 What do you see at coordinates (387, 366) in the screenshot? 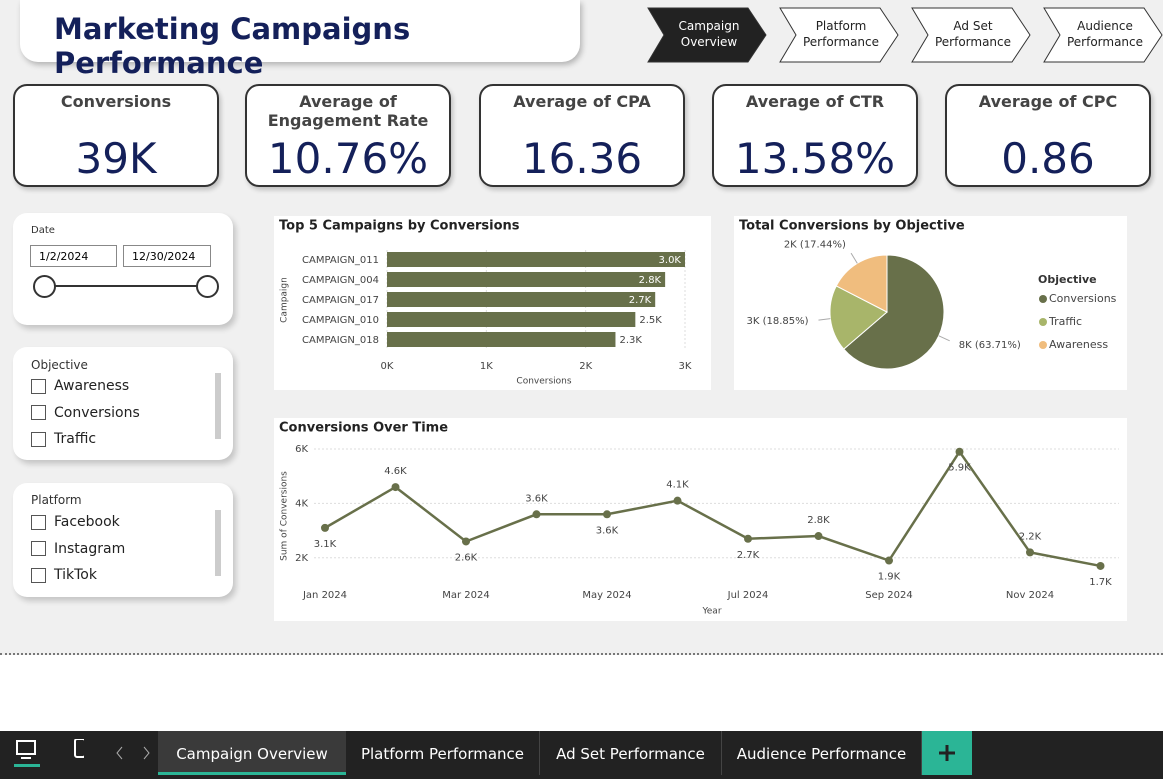
I see `x-tick-label: 0K` at bounding box center [387, 366].